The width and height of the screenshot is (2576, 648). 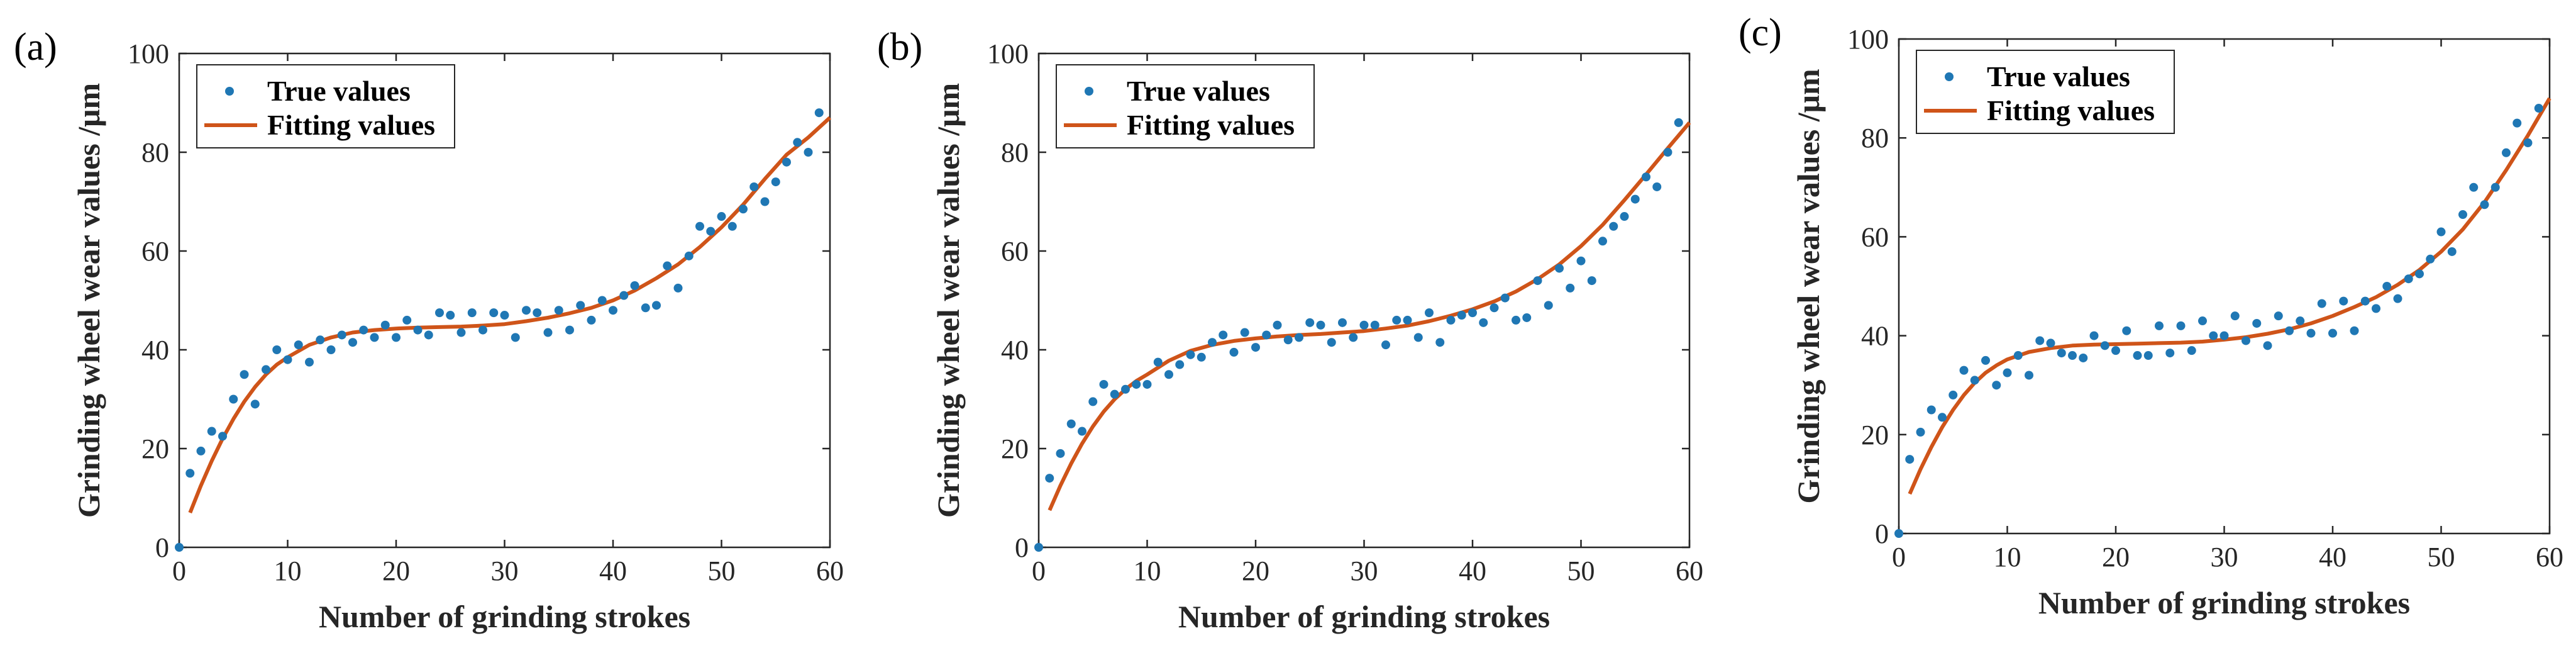 What do you see at coordinates (504, 616) in the screenshot?
I see `x-axis-title: Number of grinding strokes` at bounding box center [504, 616].